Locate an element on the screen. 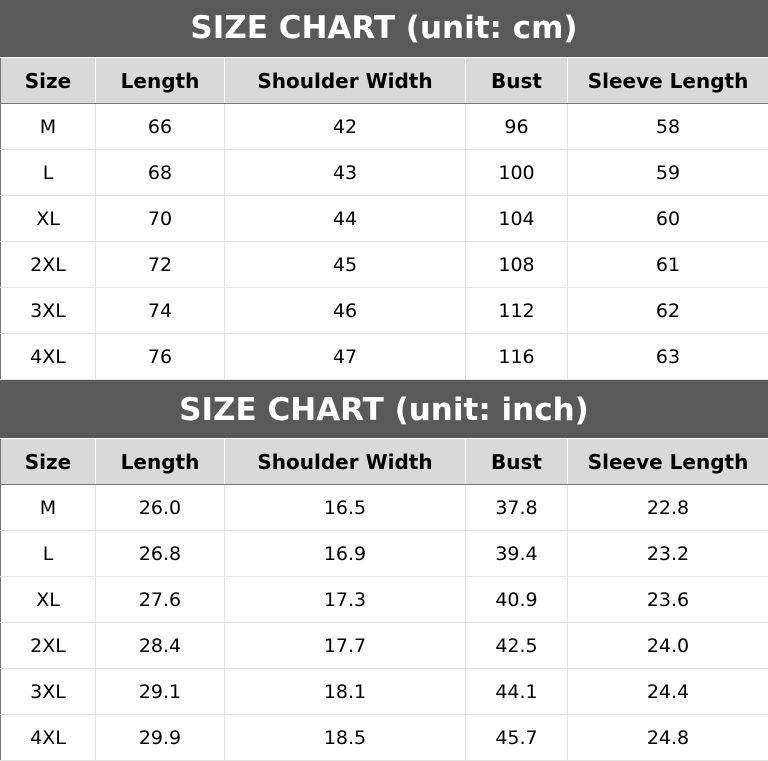 This screenshot has height=761, width=768. table-cell: 18.1 is located at coordinates (345, 692).